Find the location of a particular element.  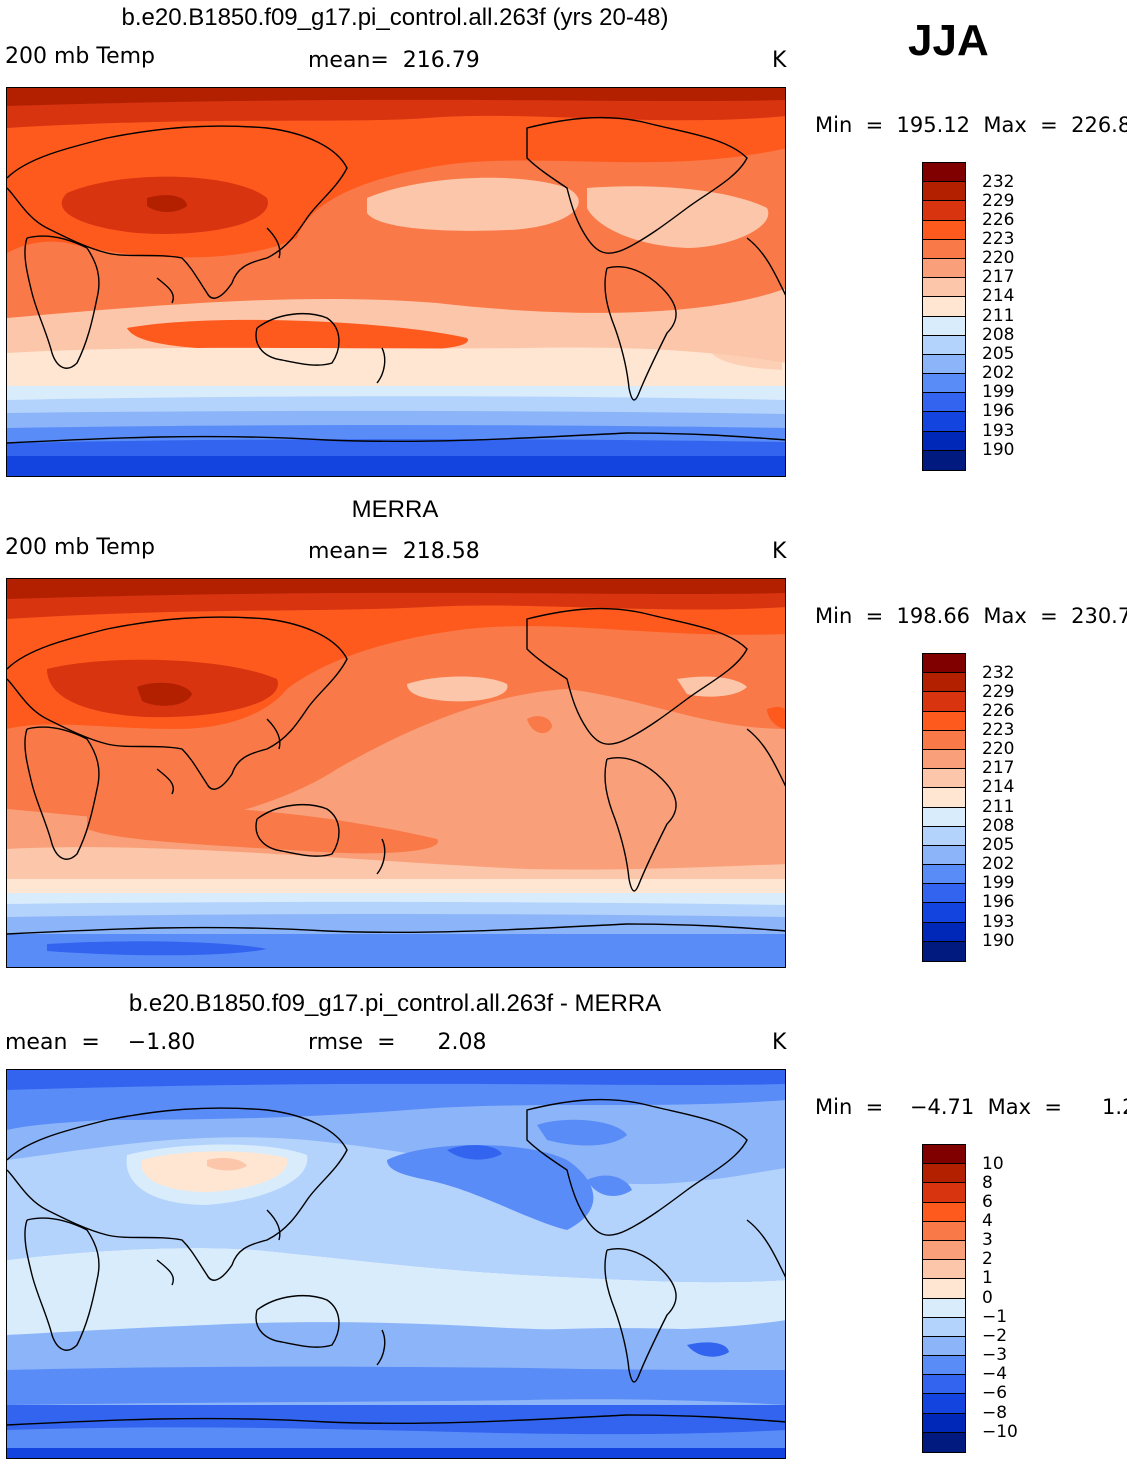

panel-2-tick: 229 is located at coordinates (998, 692).